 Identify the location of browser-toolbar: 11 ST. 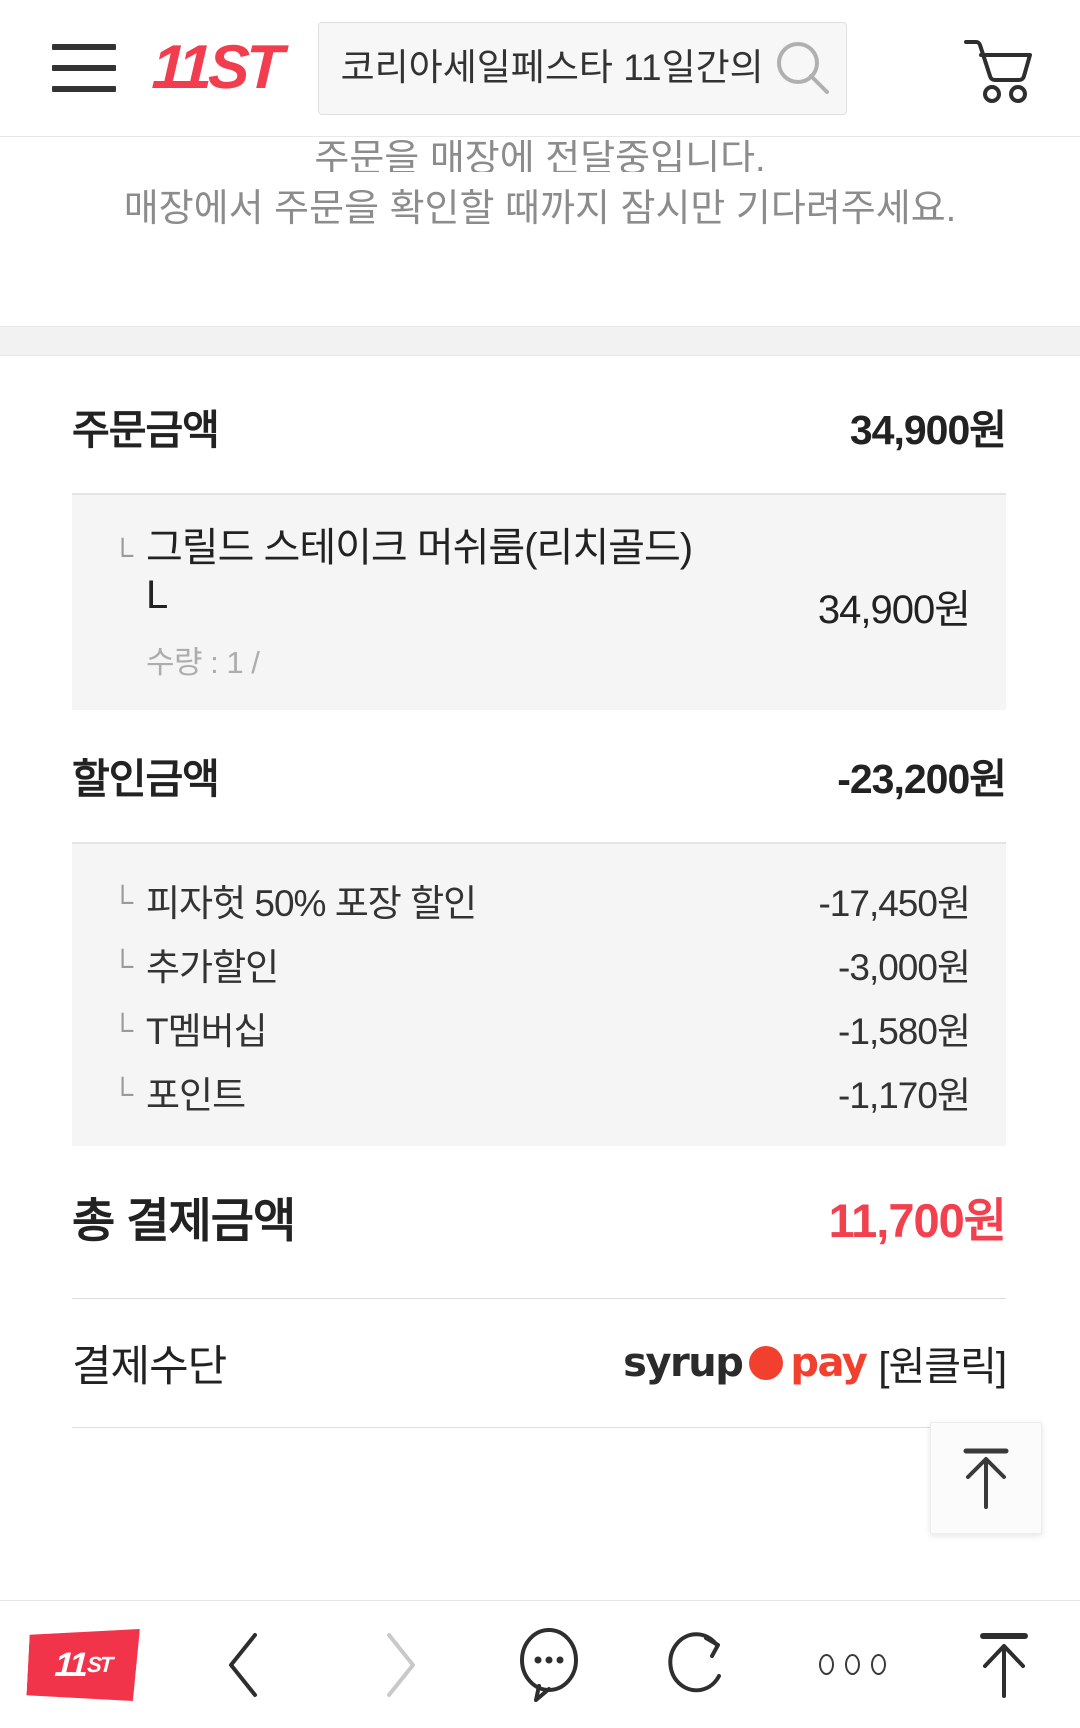
(540, 1664).